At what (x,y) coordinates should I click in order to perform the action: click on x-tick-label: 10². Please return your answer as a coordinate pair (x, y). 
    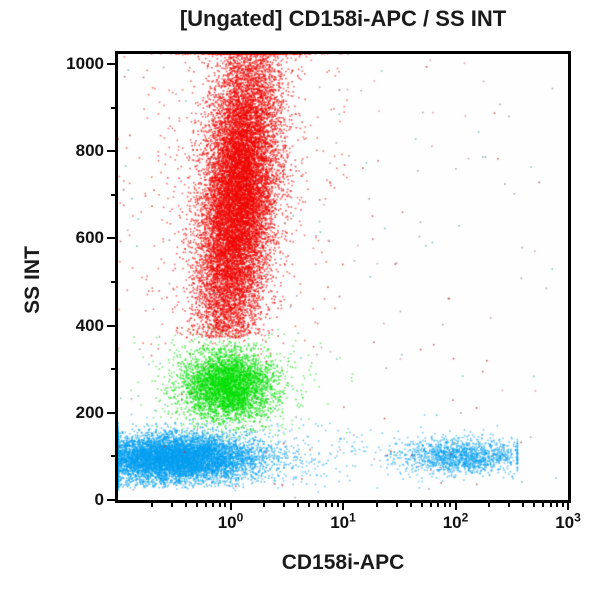
    Looking at the image, I should click on (455, 521).